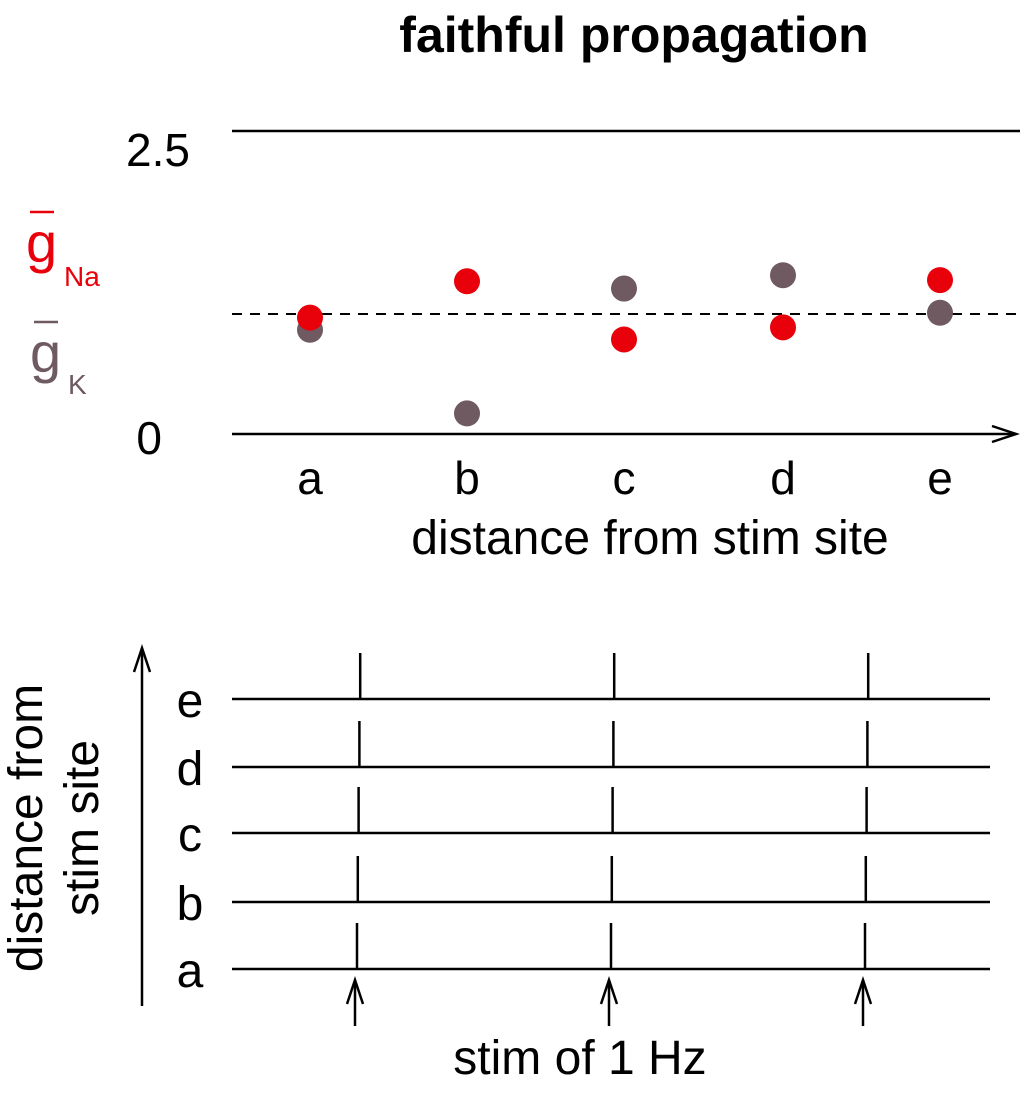 The height and width of the screenshot is (1104, 1028). I want to click on gk-label: g, so click(45, 352).